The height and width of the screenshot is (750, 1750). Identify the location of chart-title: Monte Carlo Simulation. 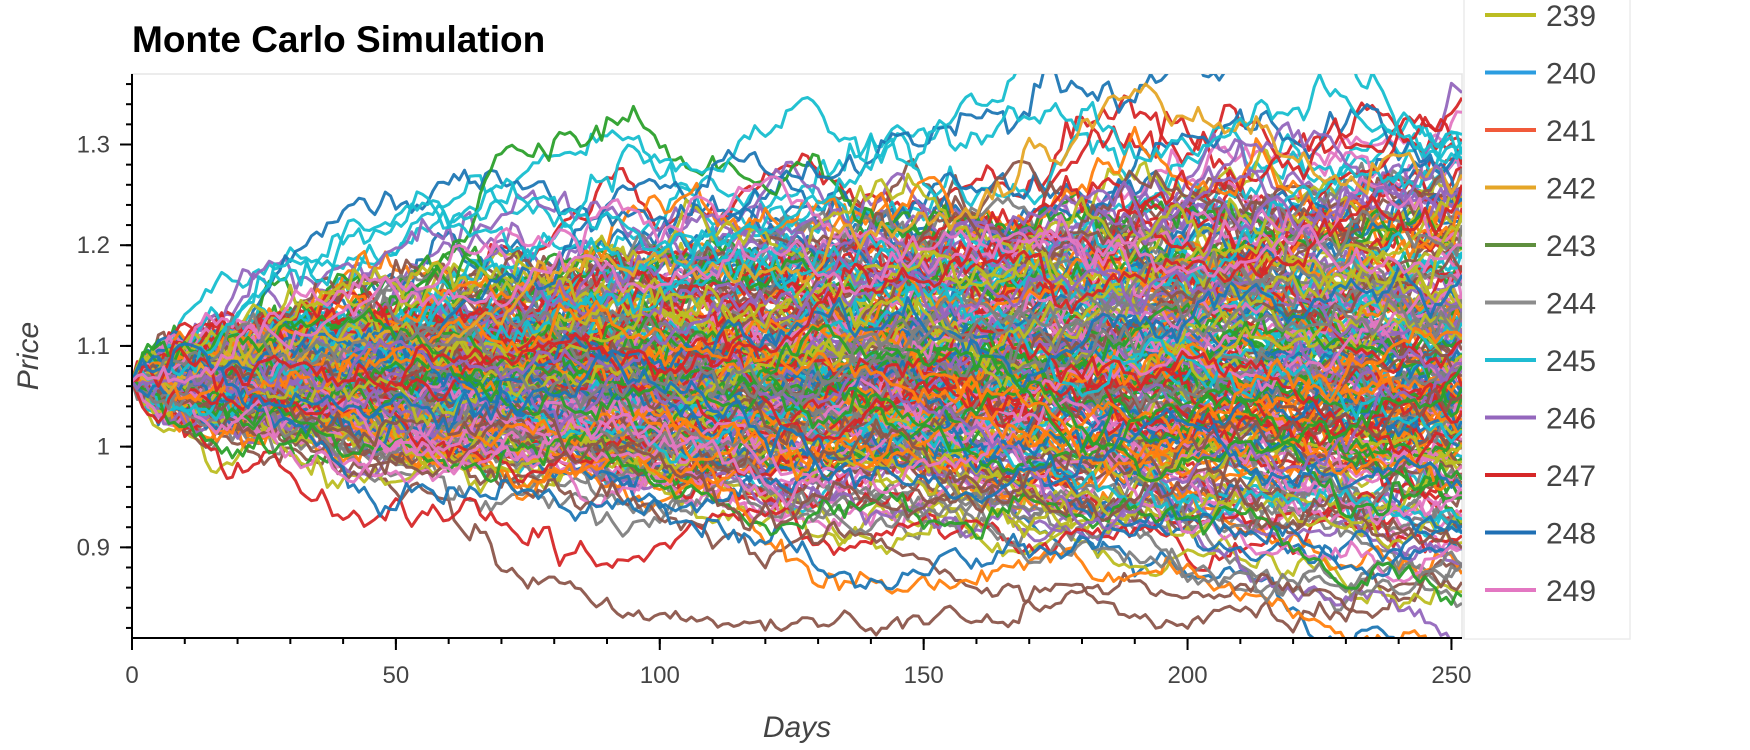
(338, 39).